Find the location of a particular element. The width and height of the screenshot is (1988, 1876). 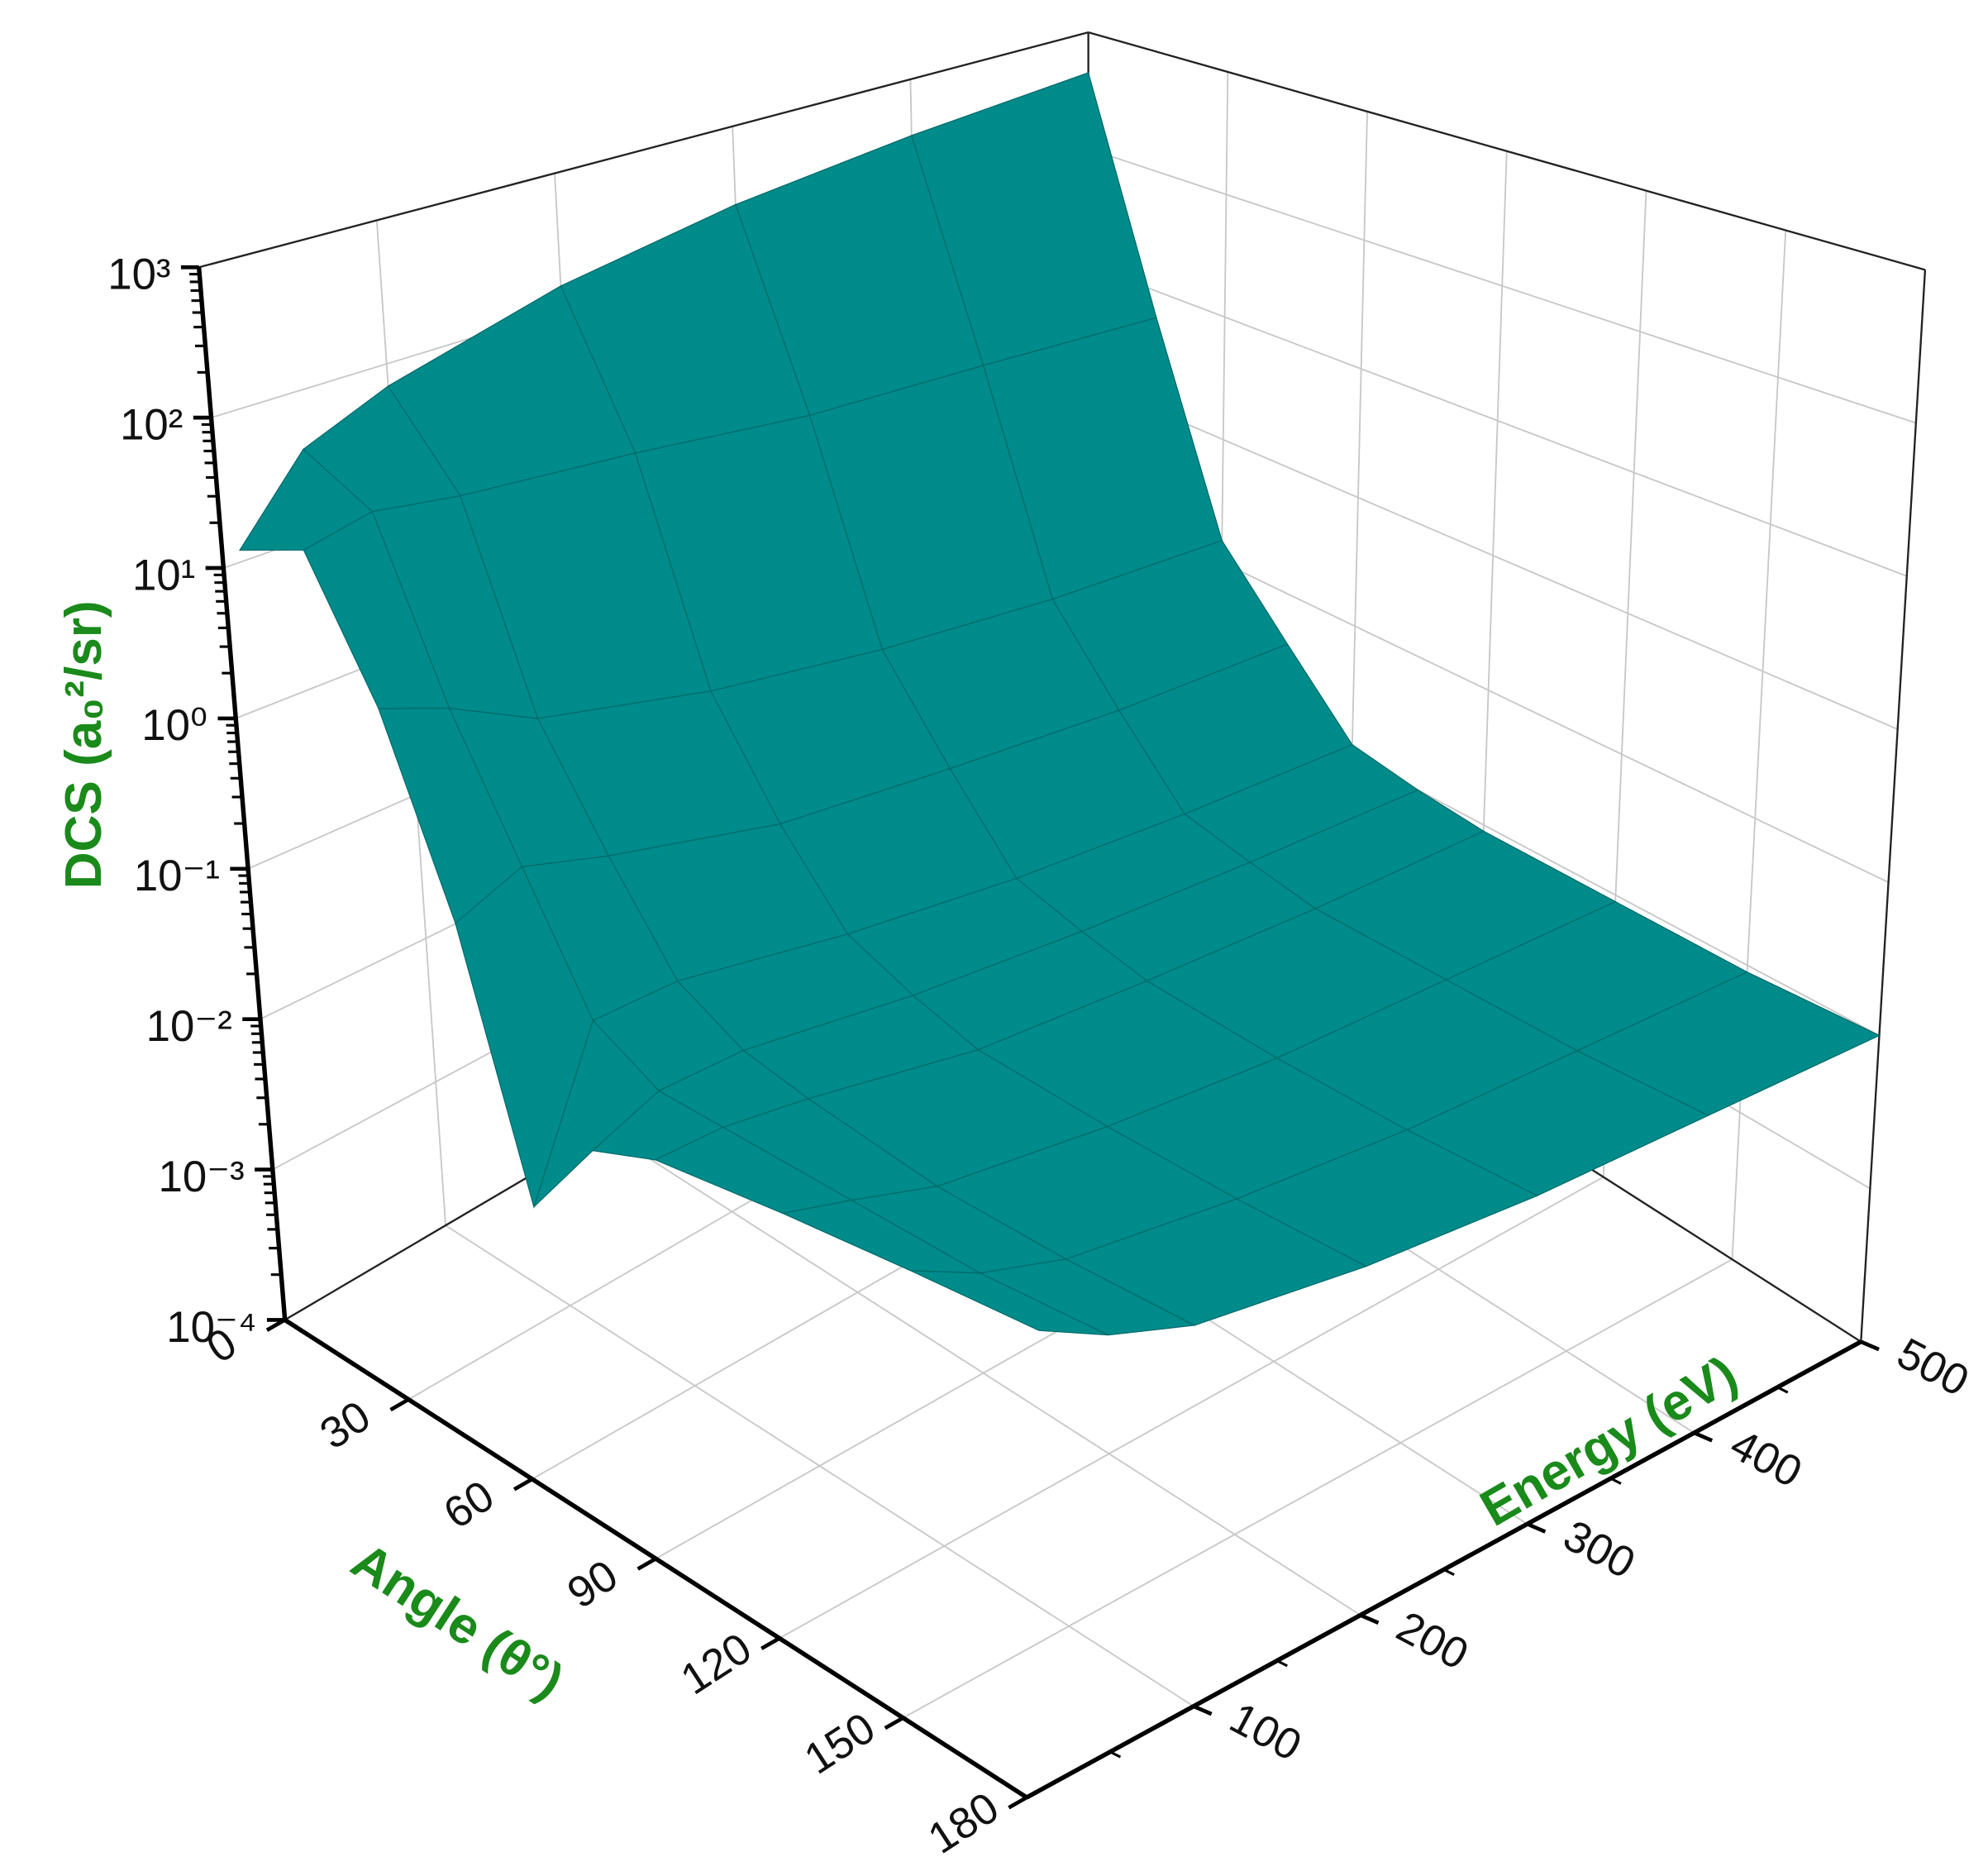

x-tick-label: 180 is located at coordinates (964, 1823).